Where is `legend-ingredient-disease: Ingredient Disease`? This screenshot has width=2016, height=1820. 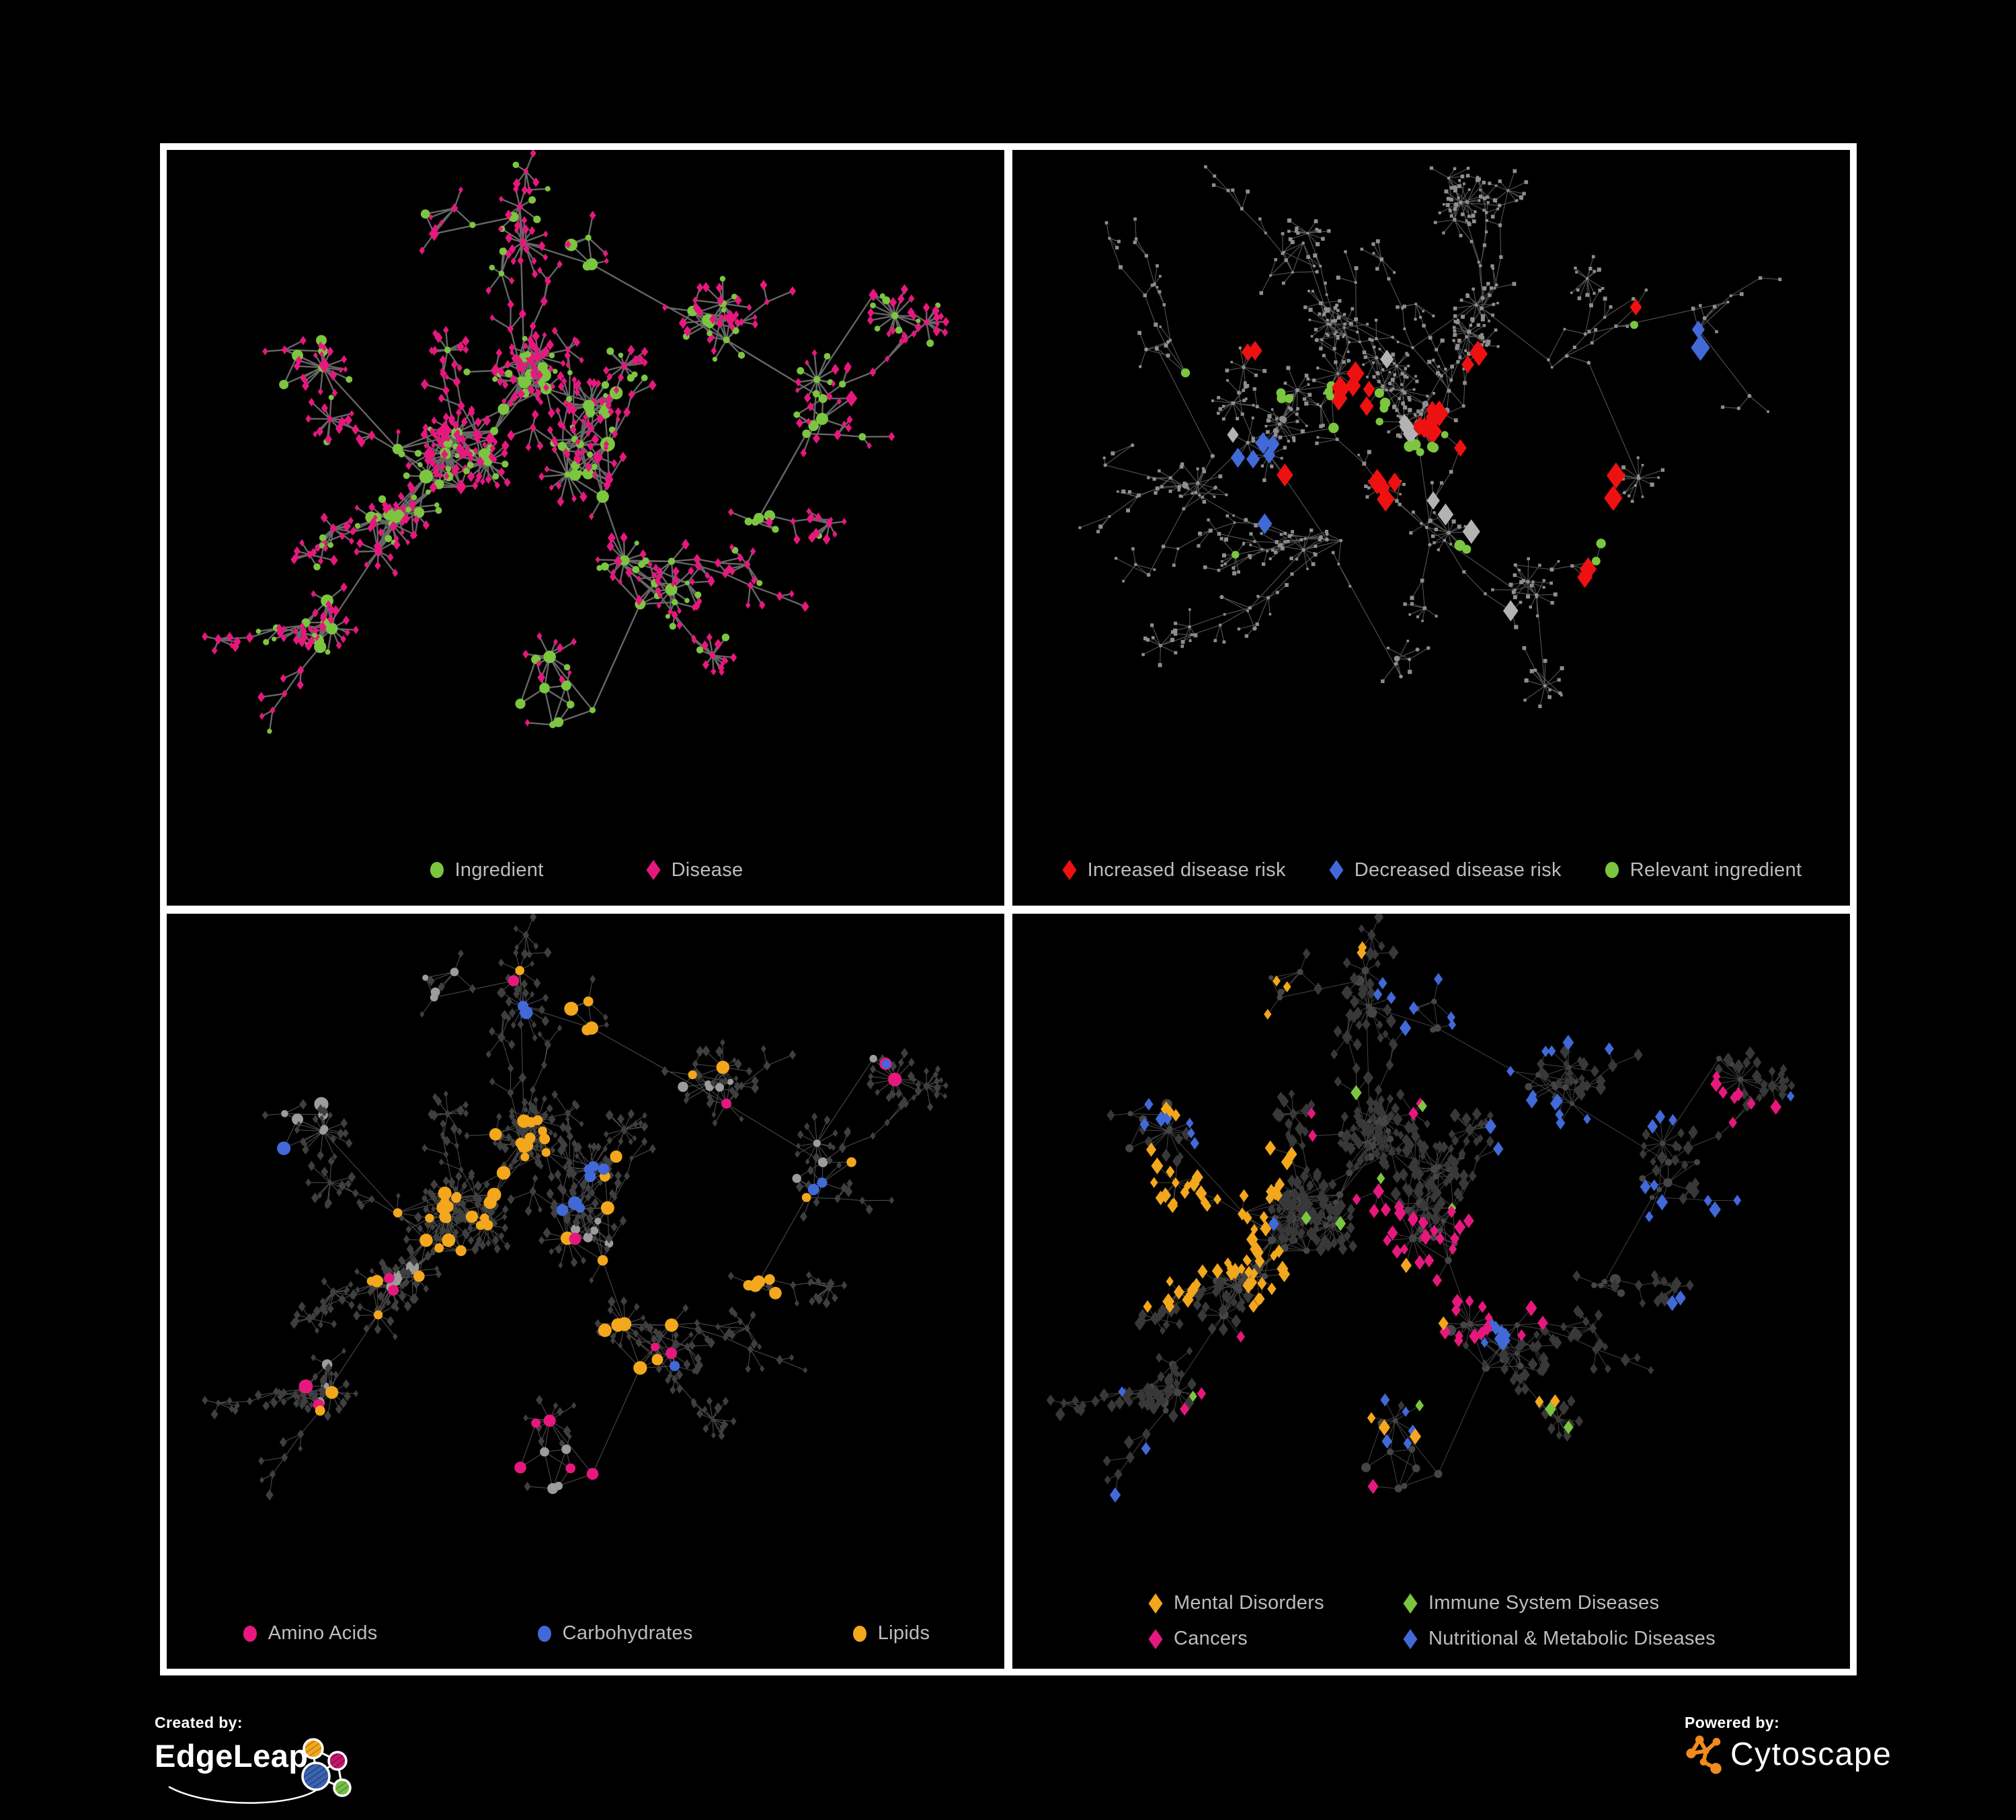
legend-ingredient-disease: Ingredient Disease is located at coordinates (585, 870).